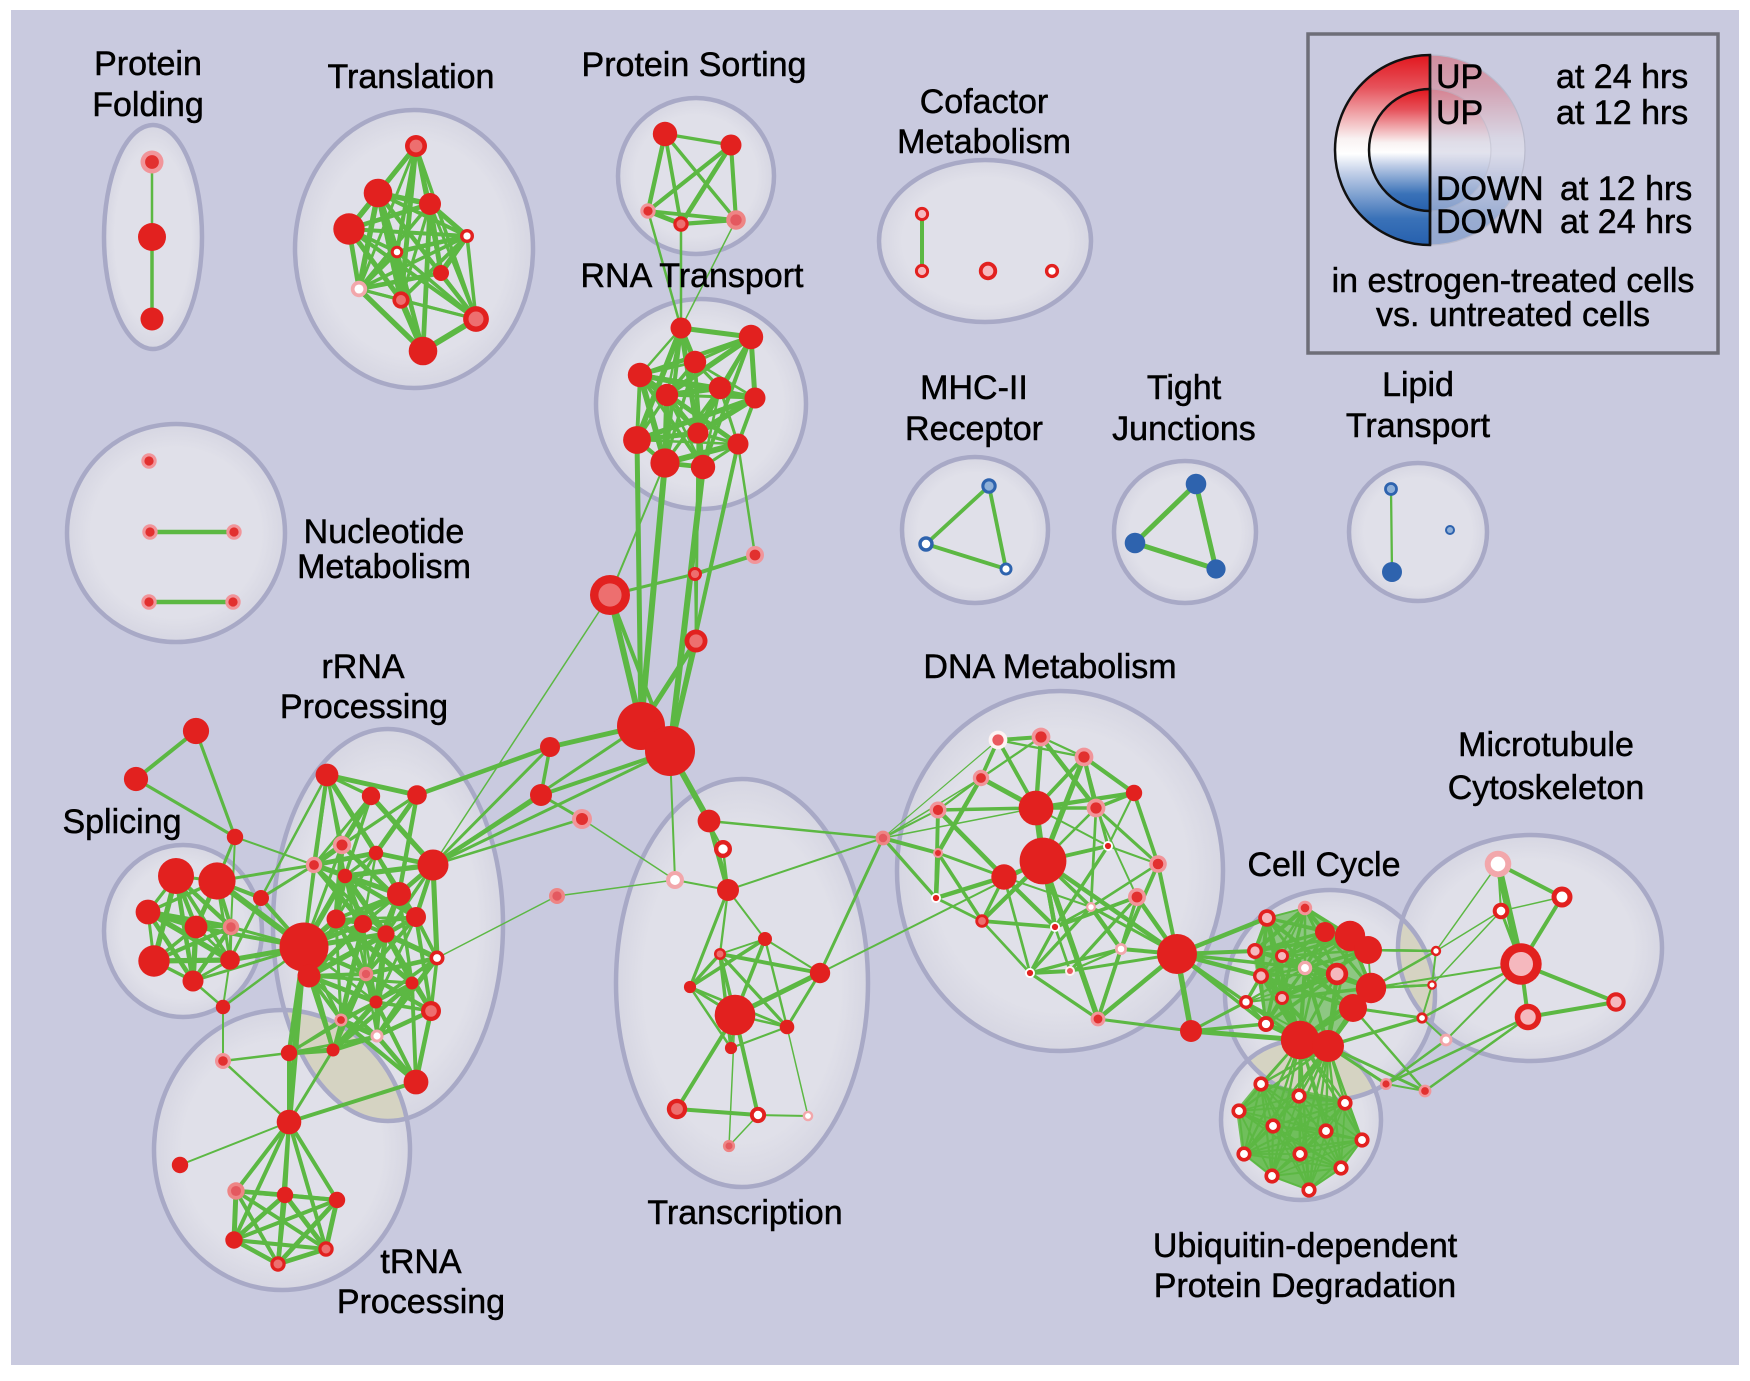 The width and height of the screenshot is (1750, 1381). Describe the element at coordinates (1418, 385) in the screenshot. I see `svg-text: Lipid` at that location.